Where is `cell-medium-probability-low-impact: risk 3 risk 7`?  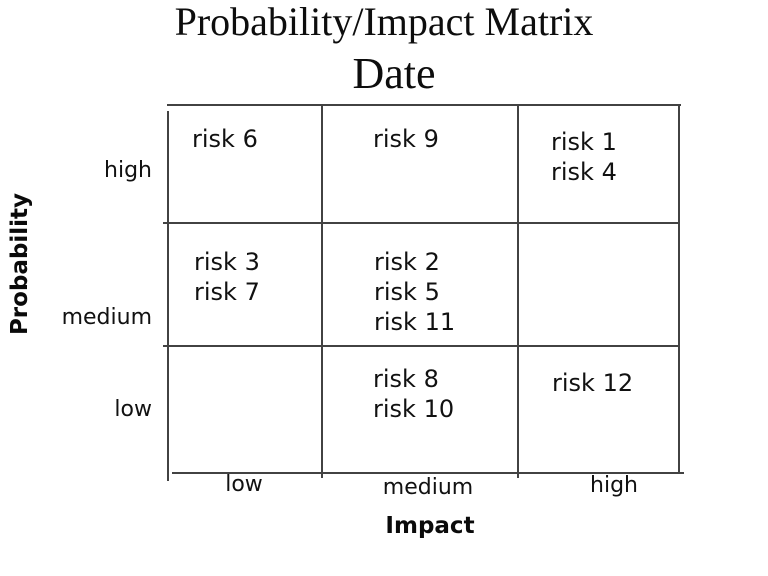 cell-medium-probability-low-impact: risk 3 risk 7 is located at coordinates (227, 277).